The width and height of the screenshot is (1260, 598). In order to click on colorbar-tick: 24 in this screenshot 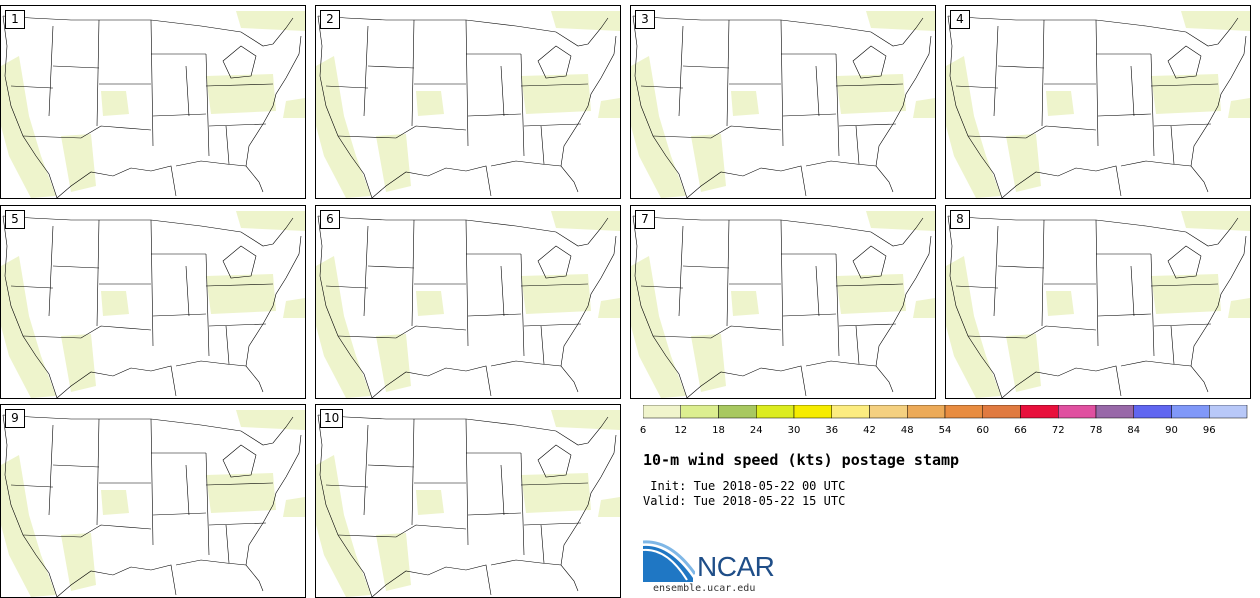, I will do `click(756, 430)`.